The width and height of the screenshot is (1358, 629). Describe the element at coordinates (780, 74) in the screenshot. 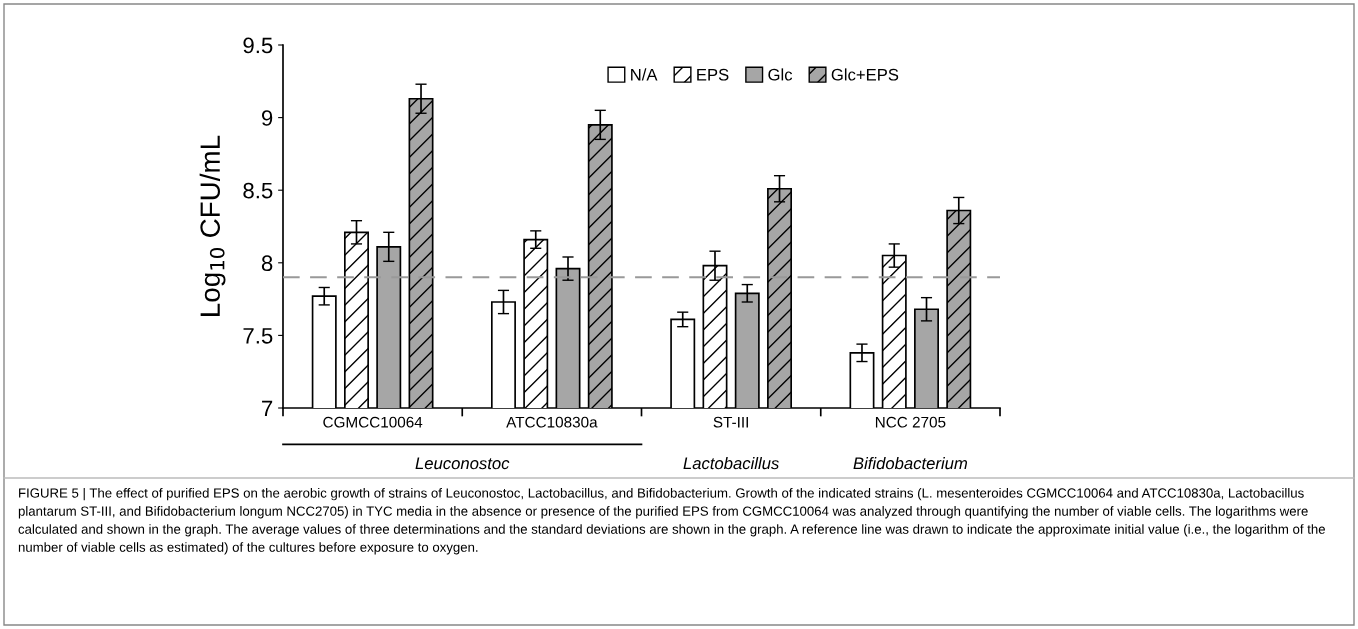

I see `legend-label: Glc` at that location.